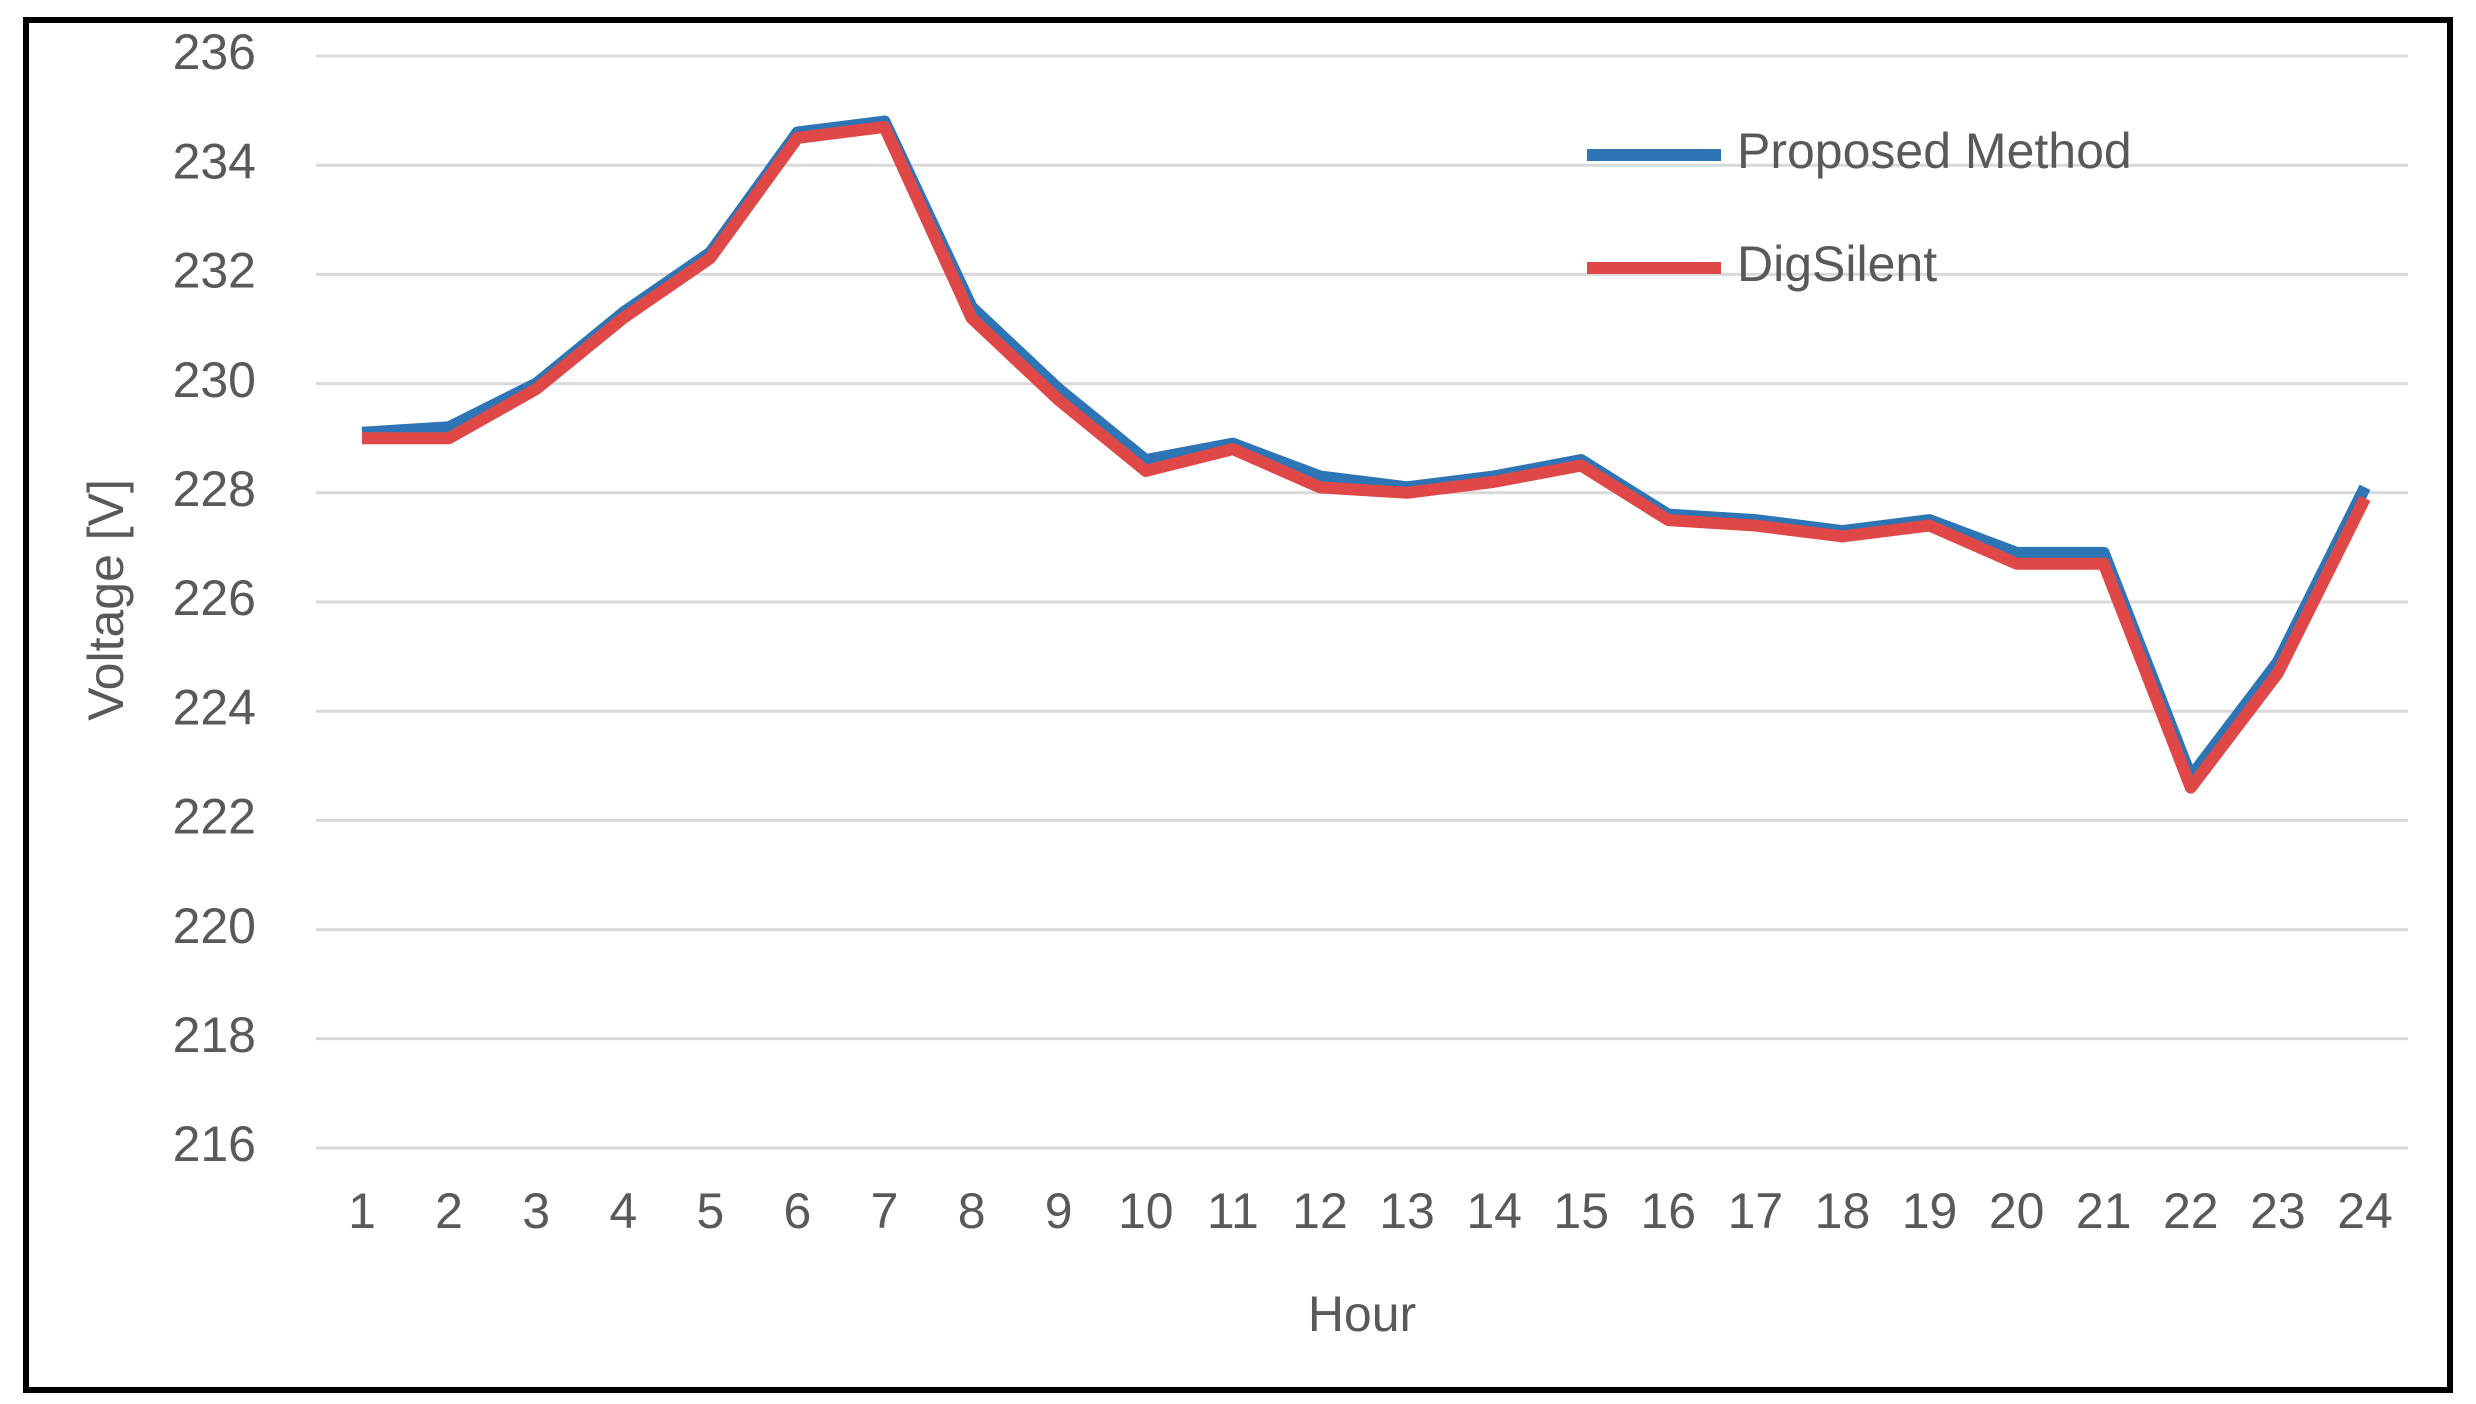 This screenshot has height=1404, width=2476. What do you see at coordinates (214, 271) in the screenshot?
I see `y-tick-label: 232` at bounding box center [214, 271].